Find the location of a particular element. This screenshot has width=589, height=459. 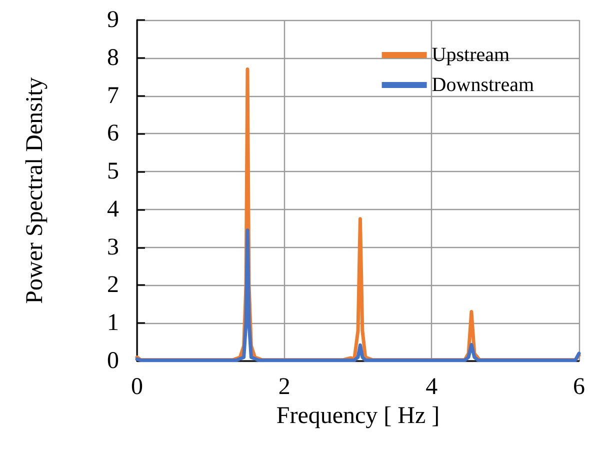

y-tick-label: 3 is located at coordinates (113, 247).